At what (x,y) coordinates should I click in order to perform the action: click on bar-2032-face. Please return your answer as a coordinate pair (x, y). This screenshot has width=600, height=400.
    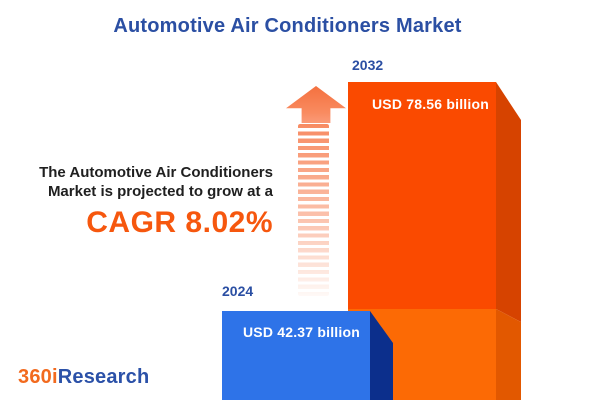
    Looking at the image, I should click on (422, 195).